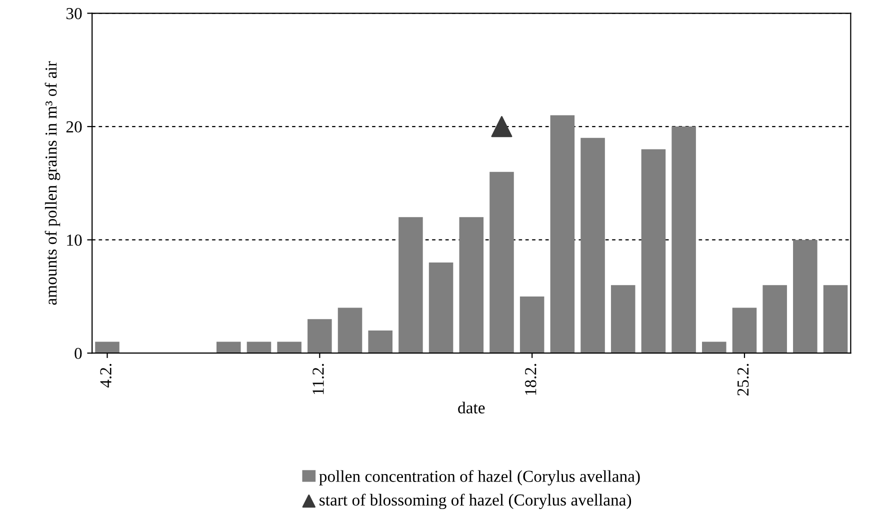  What do you see at coordinates (74, 14) in the screenshot?
I see `y-tick-label: 30` at bounding box center [74, 14].